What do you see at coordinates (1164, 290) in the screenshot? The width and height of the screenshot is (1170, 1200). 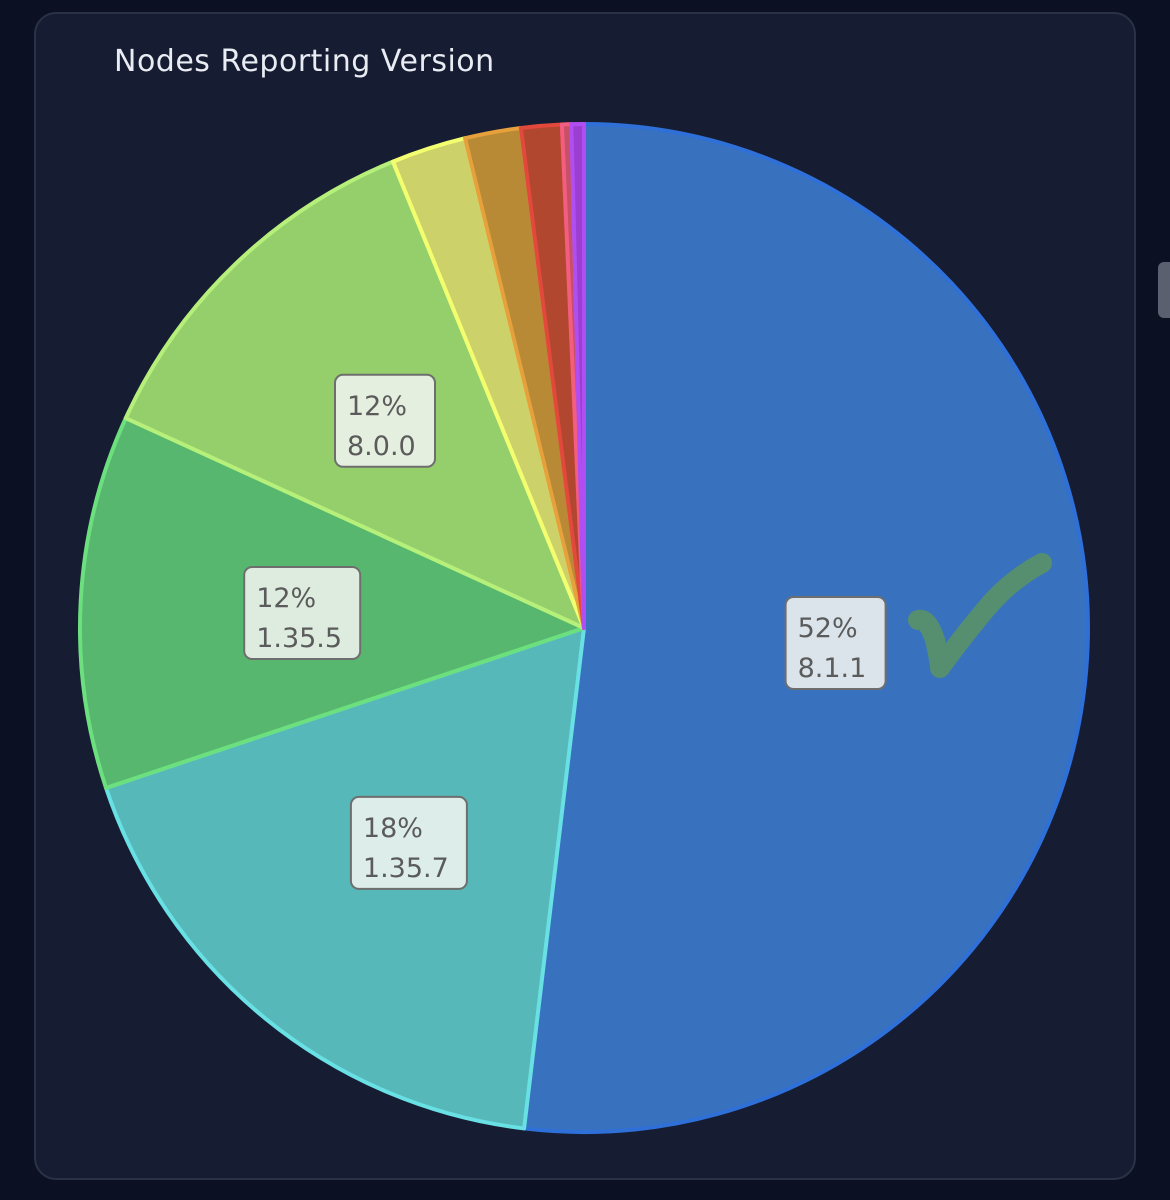 I see `scrollbar-thumb` at bounding box center [1164, 290].